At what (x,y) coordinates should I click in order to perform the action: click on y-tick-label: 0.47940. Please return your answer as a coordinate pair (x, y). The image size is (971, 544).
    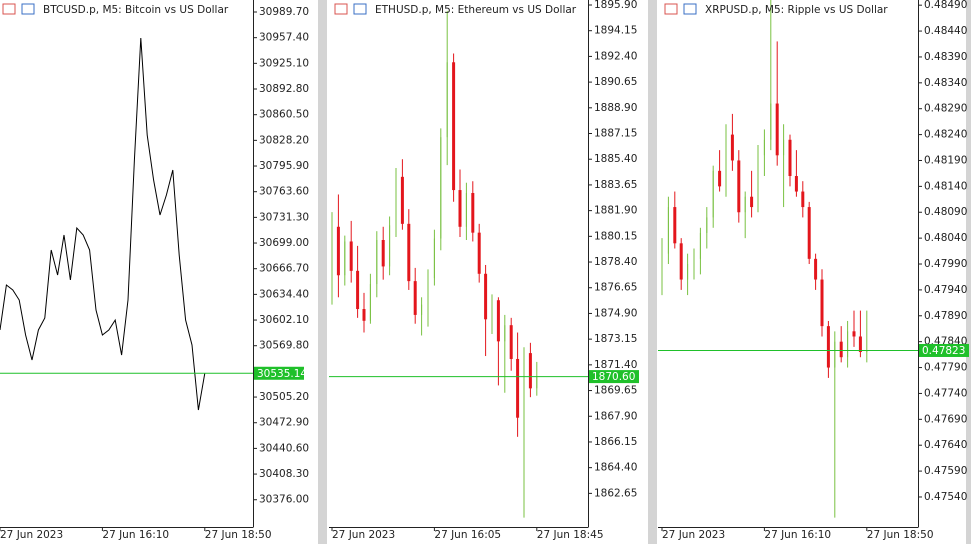
    Looking at the image, I should click on (945, 290).